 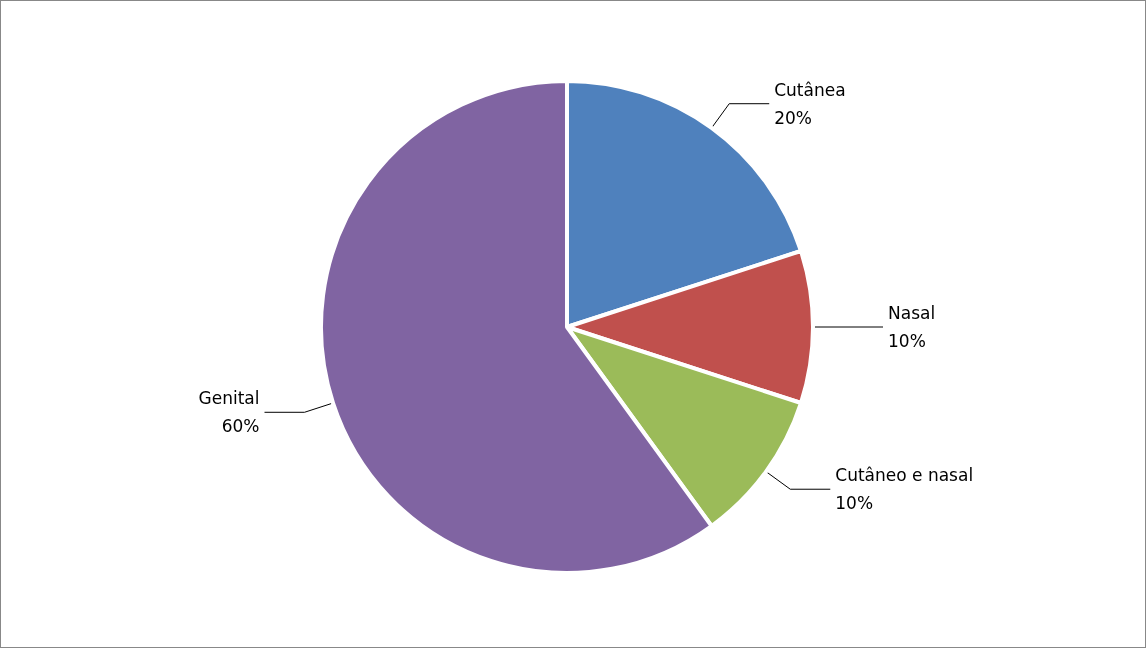 What do you see at coordinates (810, 89) in the screenshot?
I see `slice-label: Cutânea` at bounding box center [810, 89].